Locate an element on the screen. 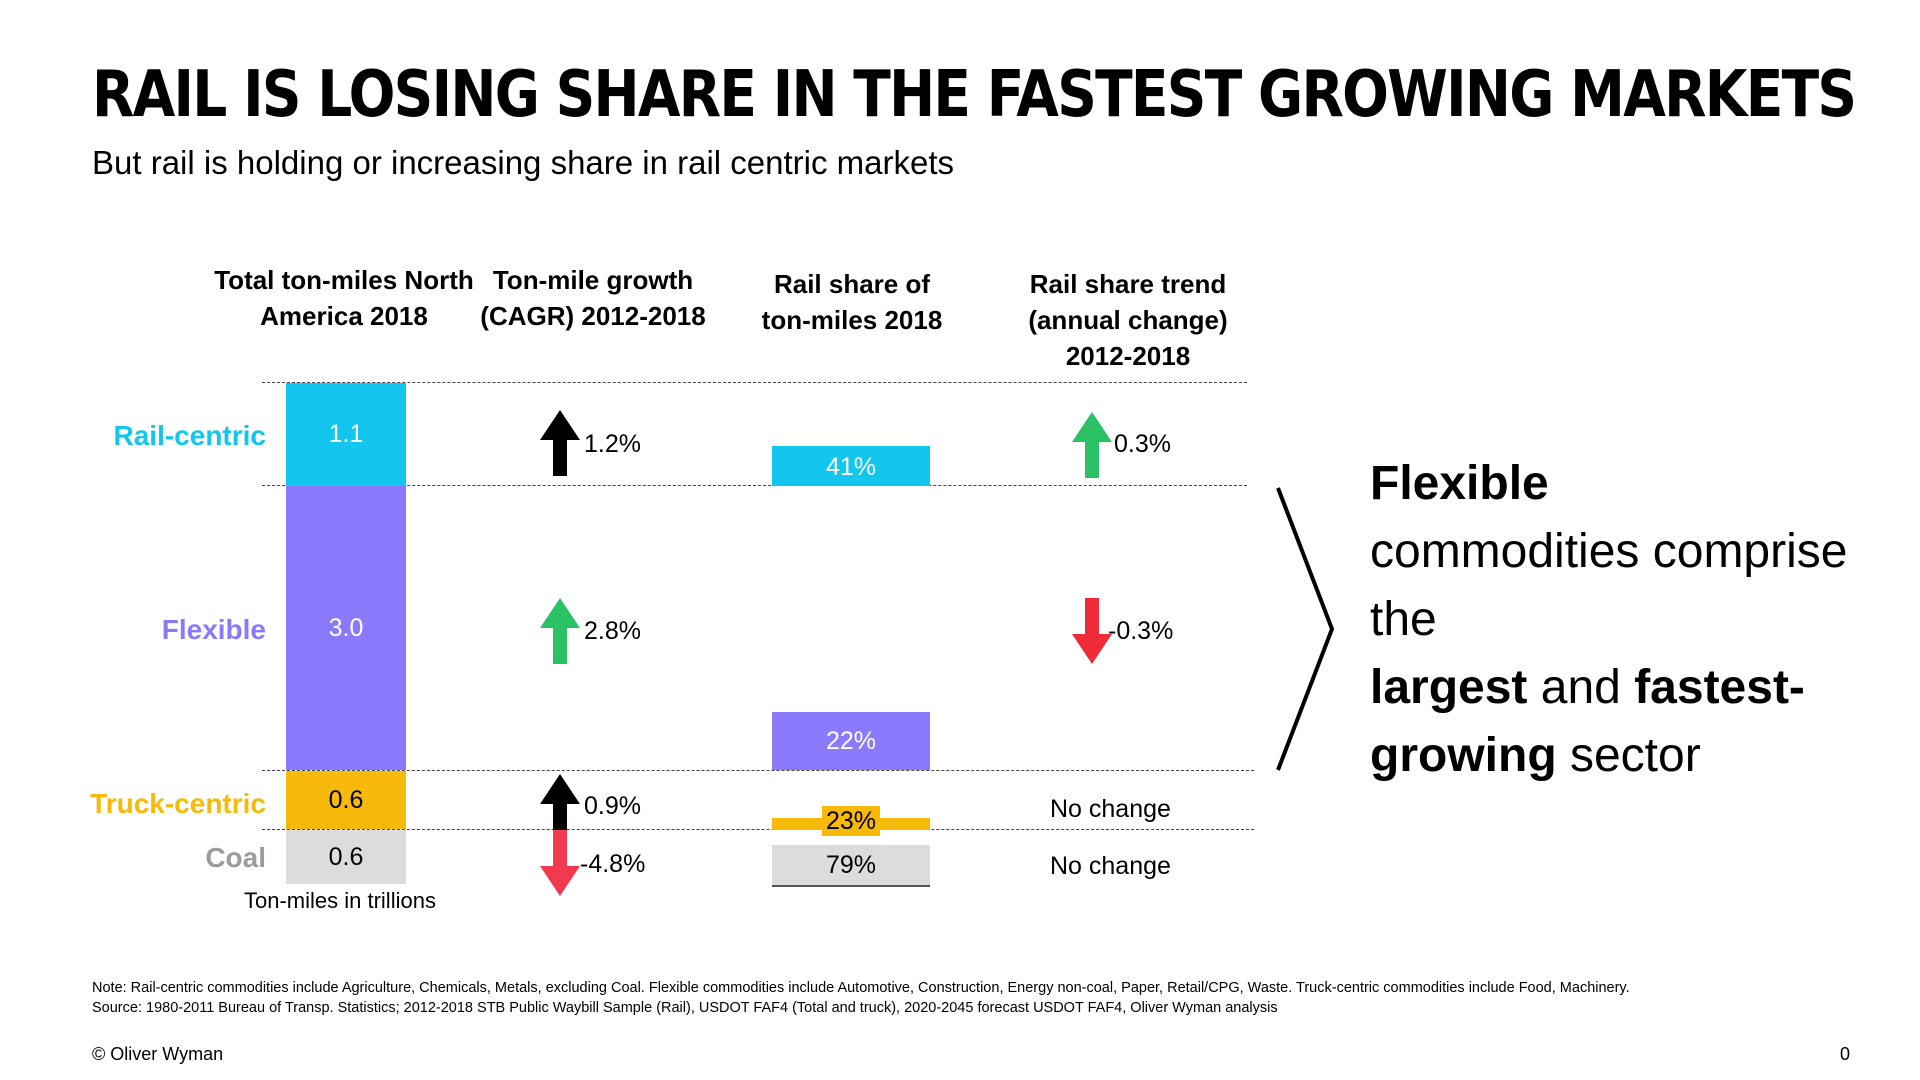 The width and height of the screenshot is (1920, 1080). bar-share-flexible-label: 22% is located at coordinates (851, 740).